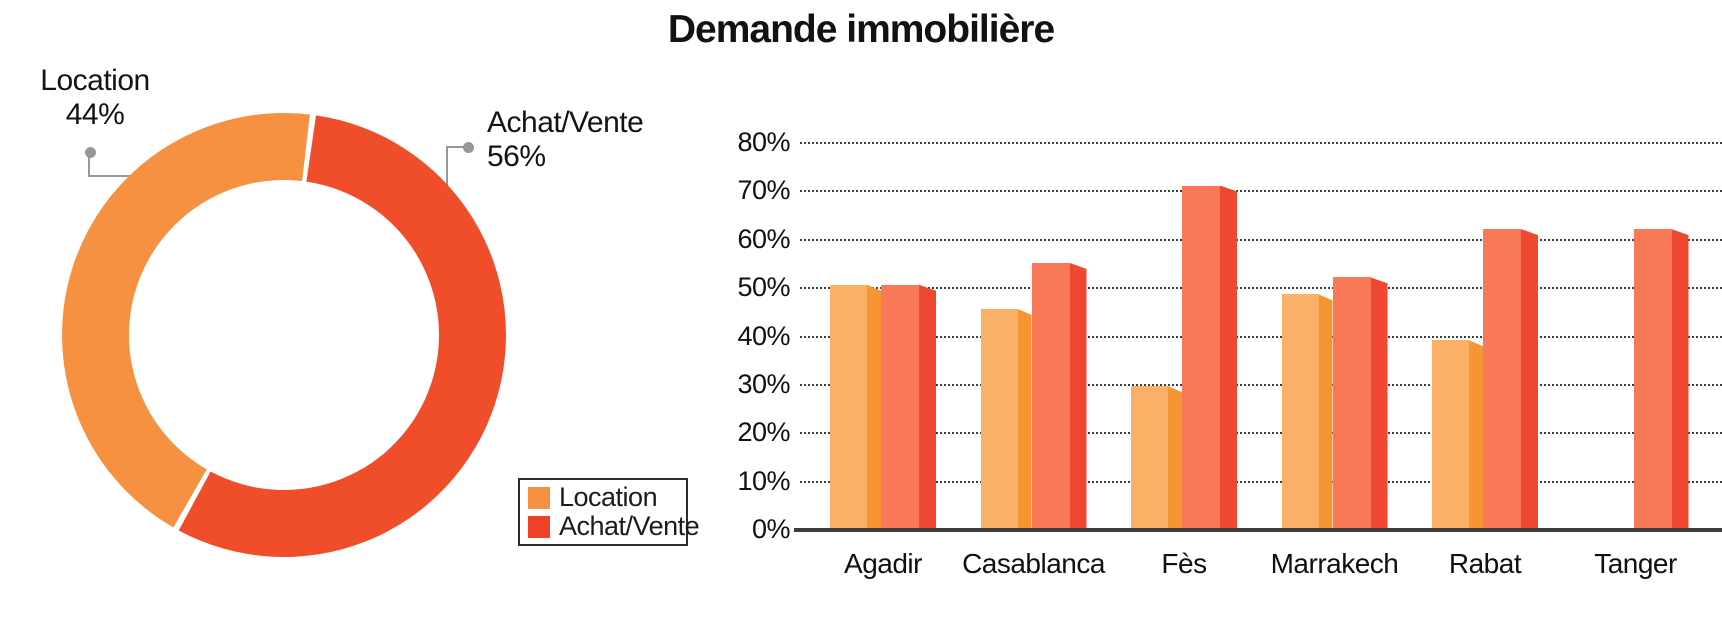 This screenshot has height=619, width=1722. I want to click on x-axis-category-label-Marrakech: Marrakech, so click(1334, 563).